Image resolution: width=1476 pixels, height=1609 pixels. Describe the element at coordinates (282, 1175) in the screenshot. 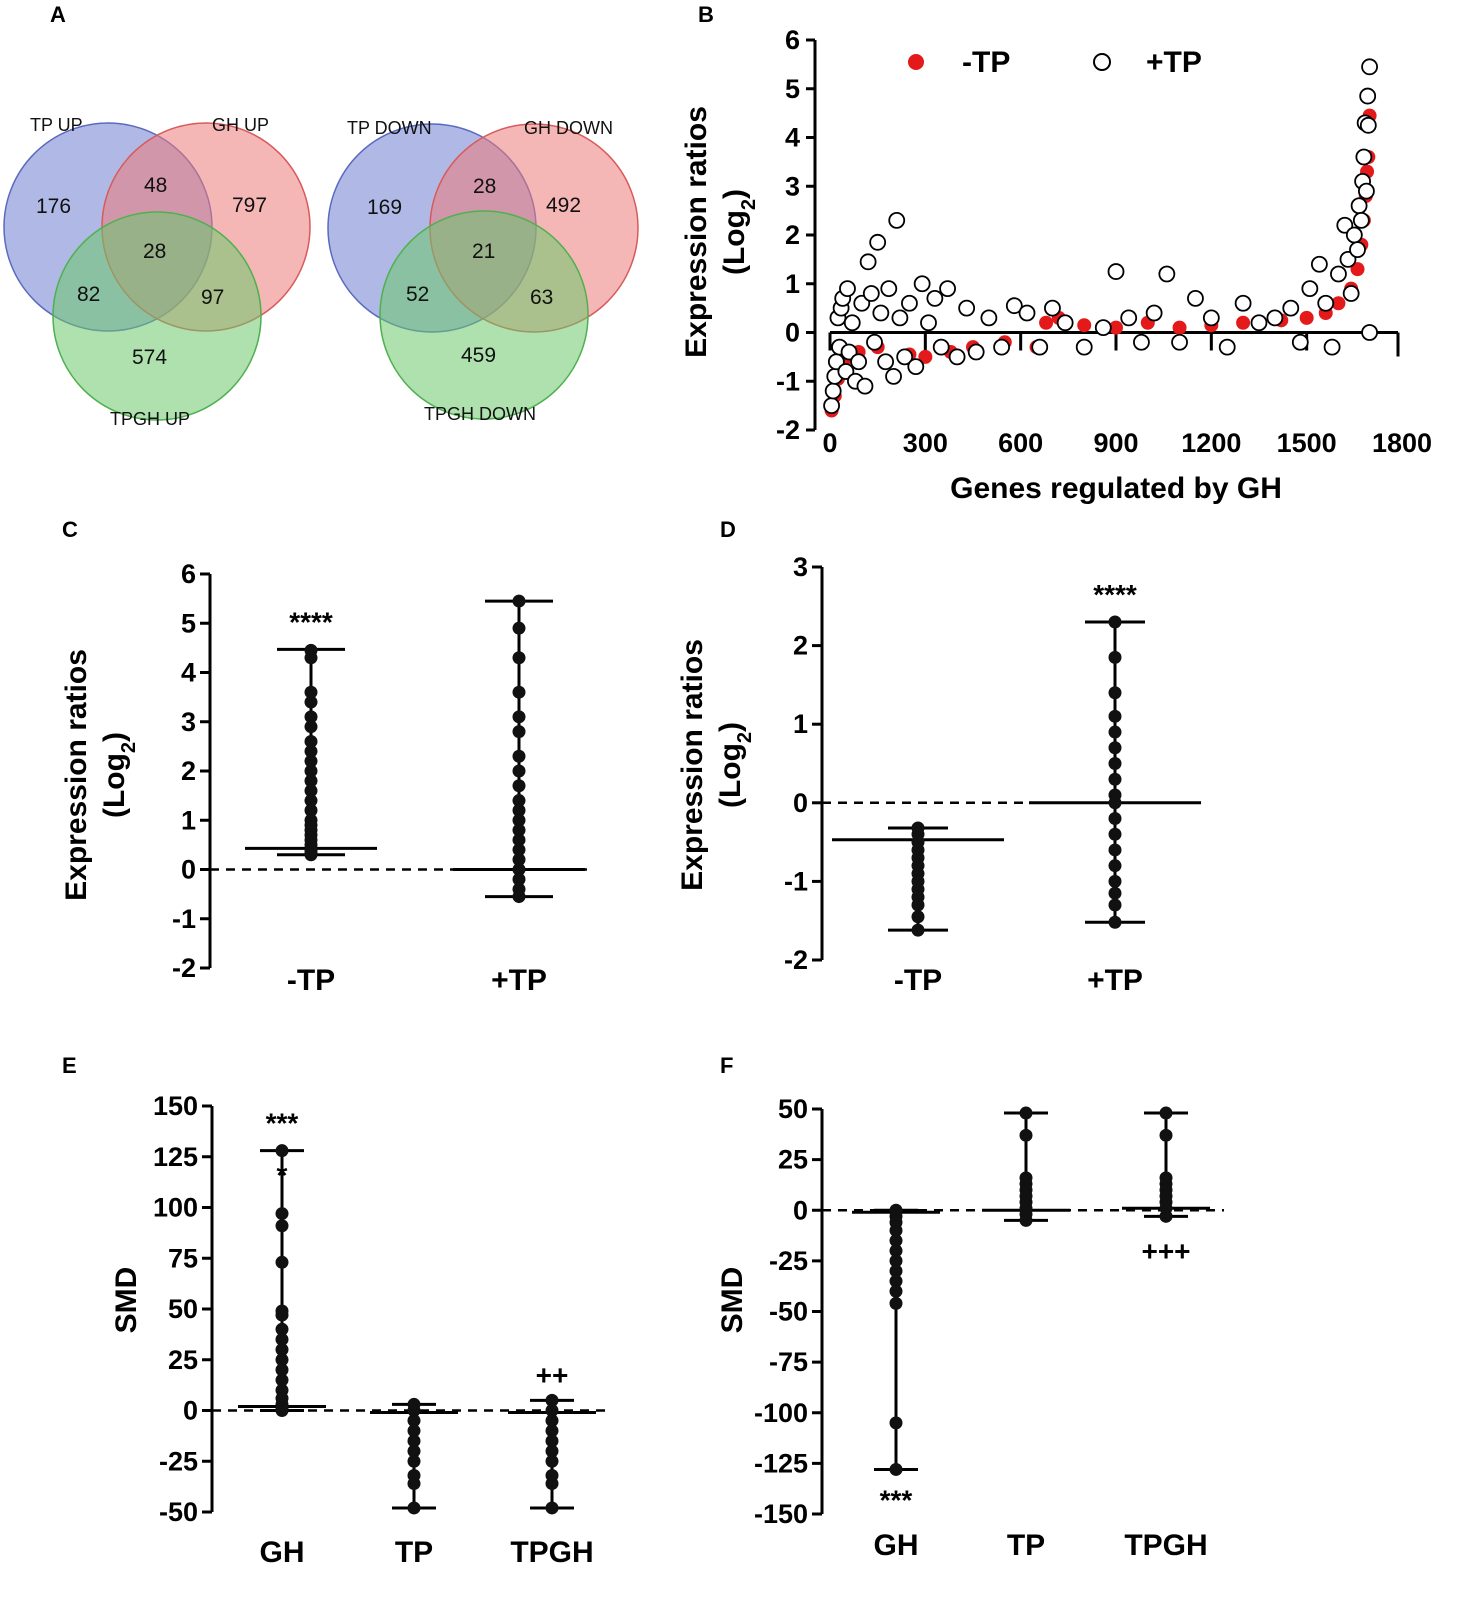

I see `significance-note: *` at that location.